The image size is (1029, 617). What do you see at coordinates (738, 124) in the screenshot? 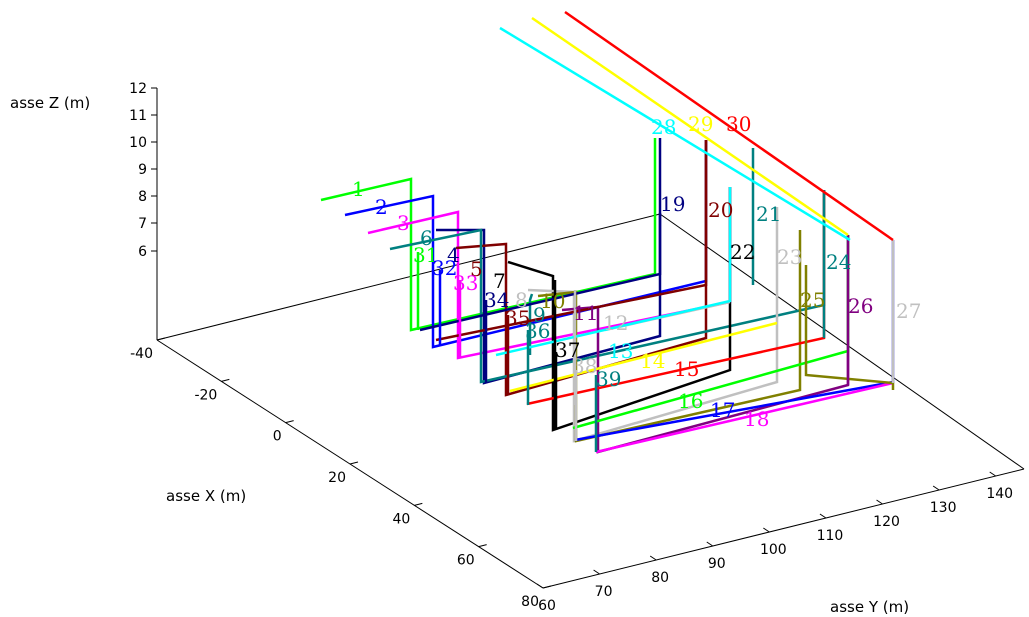
I see `series-label-30: 30` at bounding box center [738, 124].